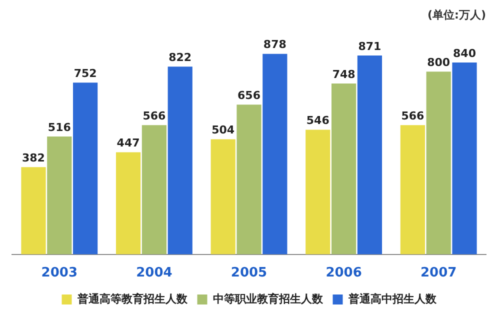 The image size is (498, 323). Describe the element at coordinates (457, 15) in the screenshot. I see `text: (单位:万人)` at that location.